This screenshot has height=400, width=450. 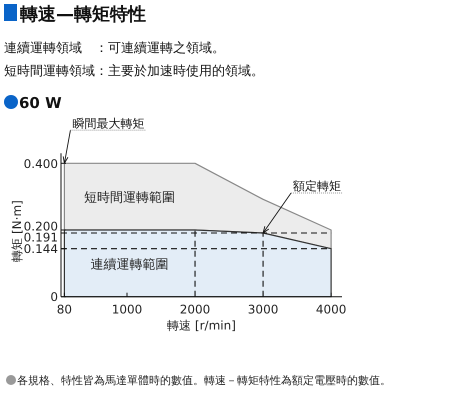 What do you see at coordinates (331, 309) in the screenshot?
I see `x-tick-label: 4000` at bounding box center [331, 309].